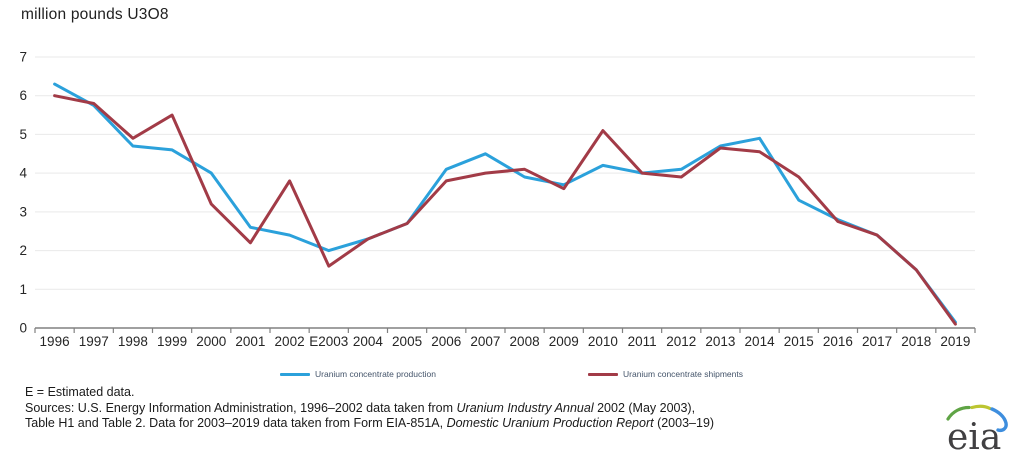  What do you see at coordinates (642, 341) in the screenshot?
I see `svg-text: 2011` at bounding box center [642, 341].